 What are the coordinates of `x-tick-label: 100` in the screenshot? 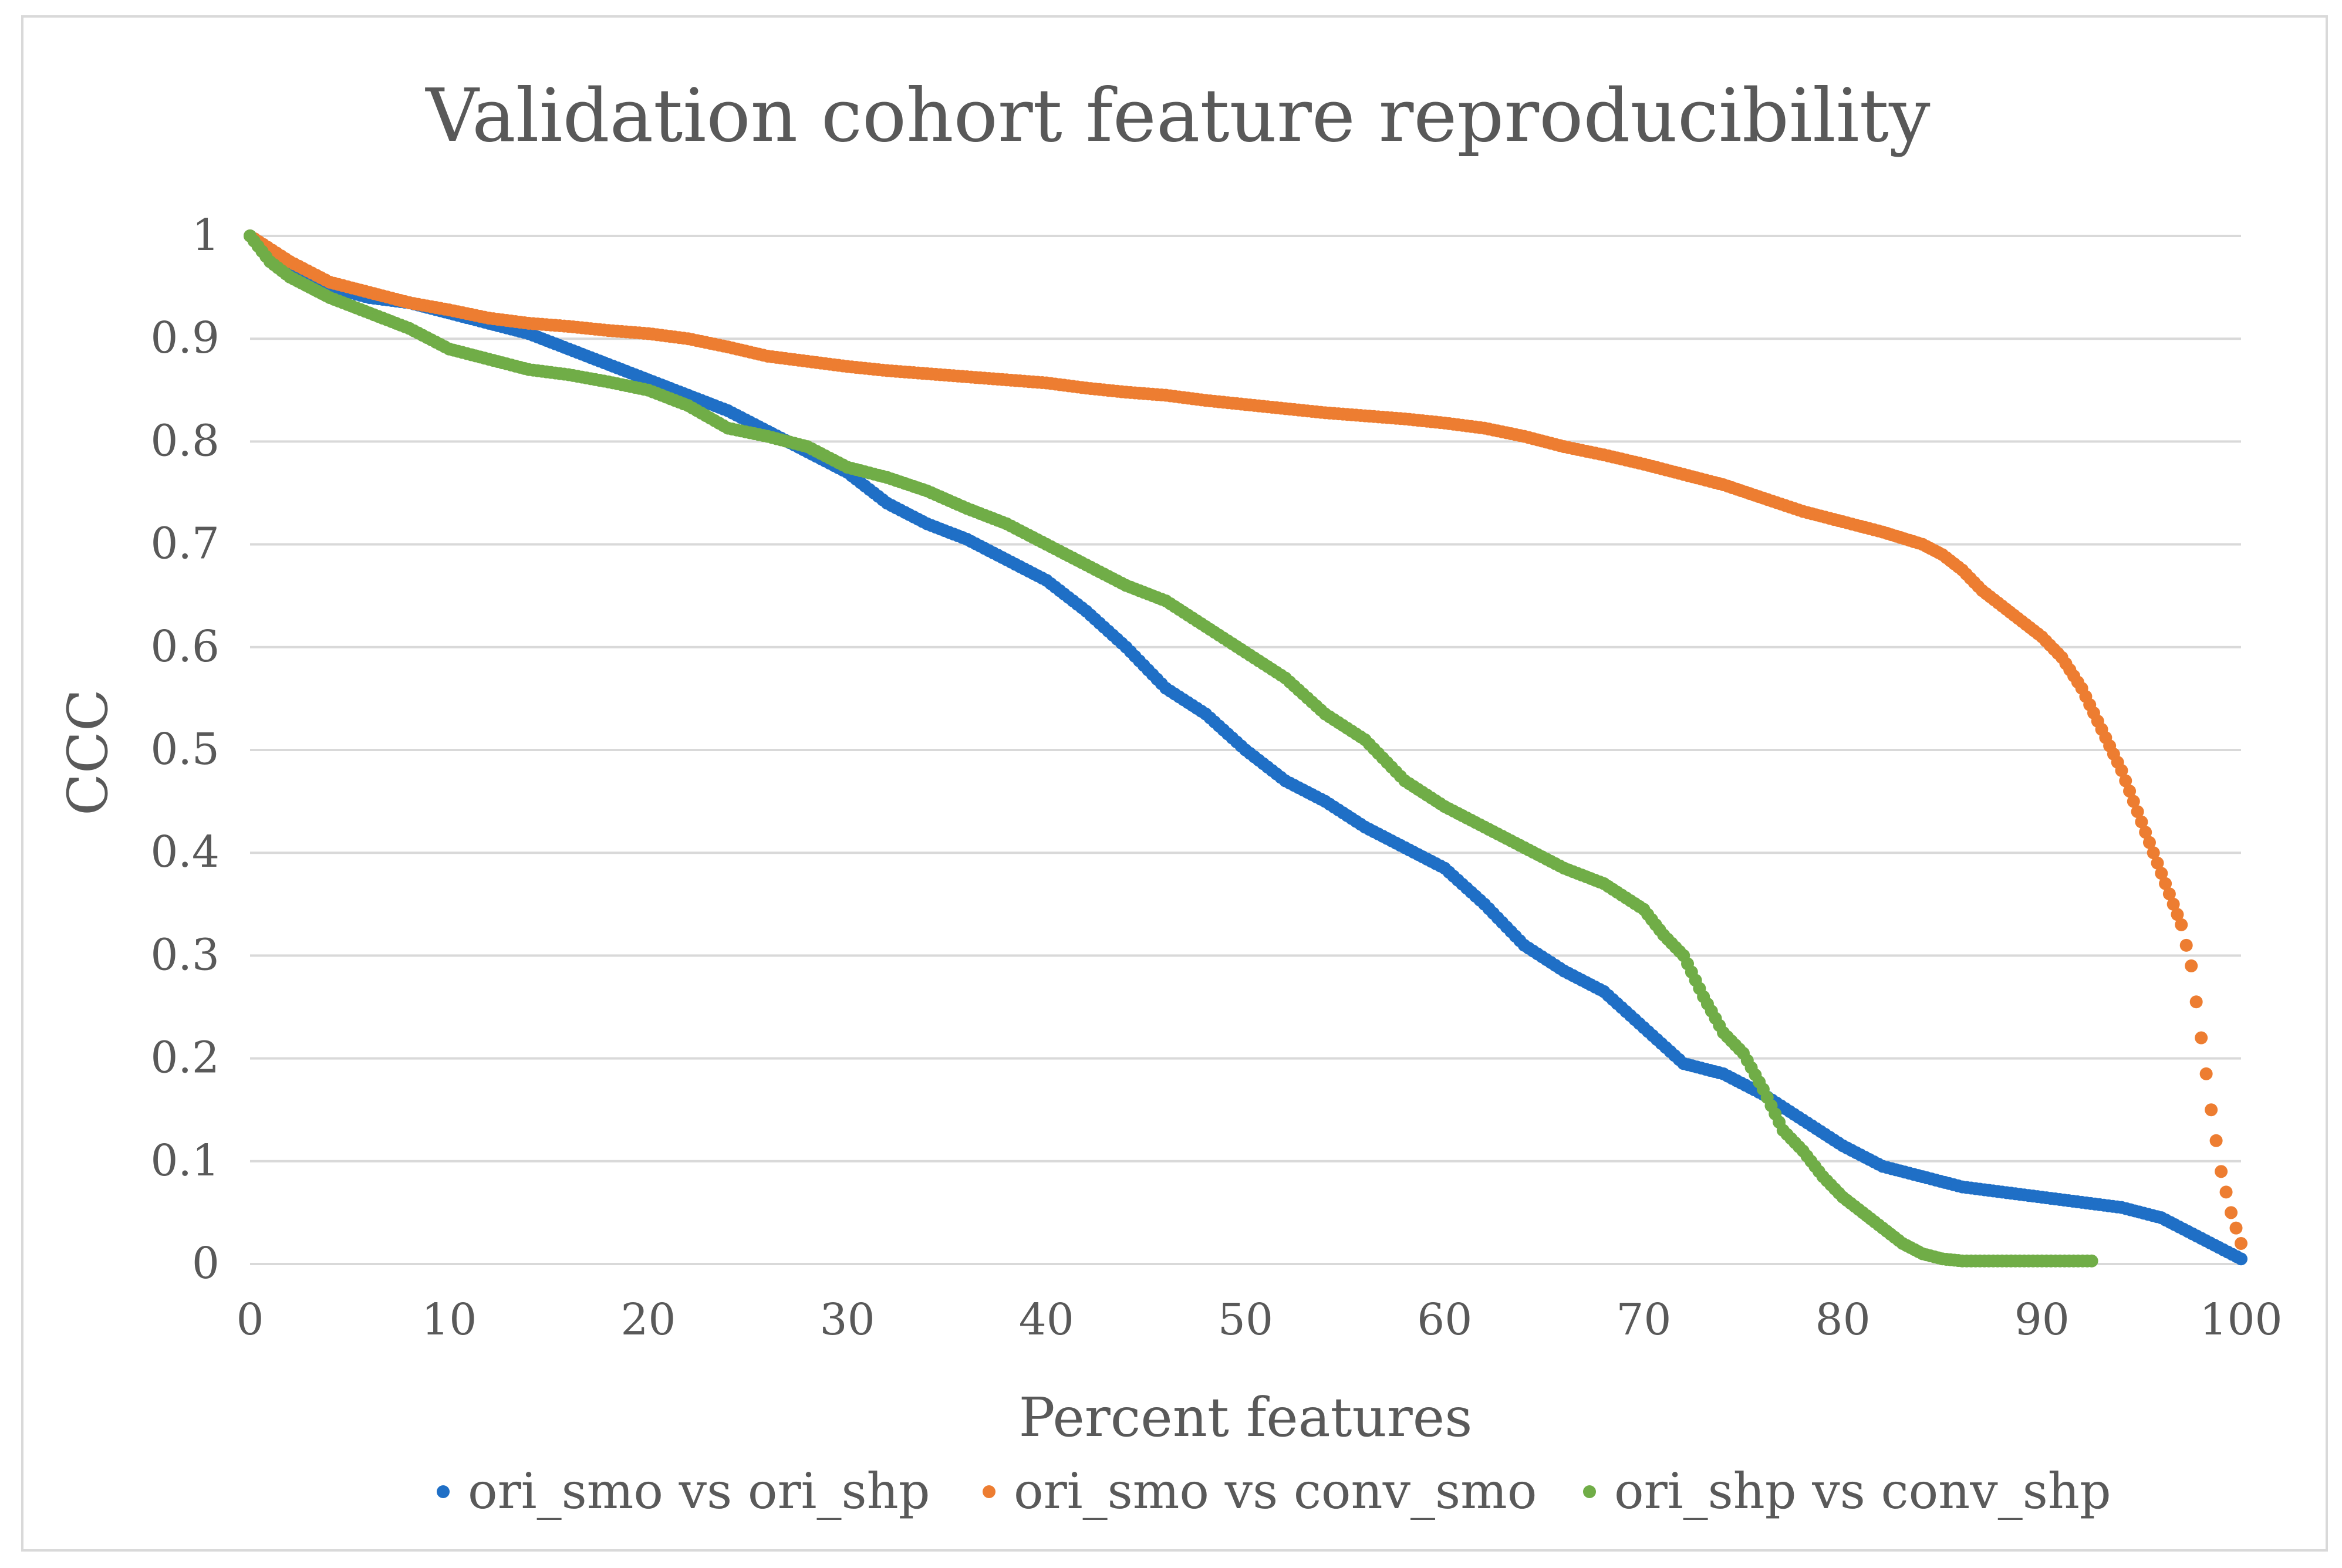 It's located at (2240, 1320).